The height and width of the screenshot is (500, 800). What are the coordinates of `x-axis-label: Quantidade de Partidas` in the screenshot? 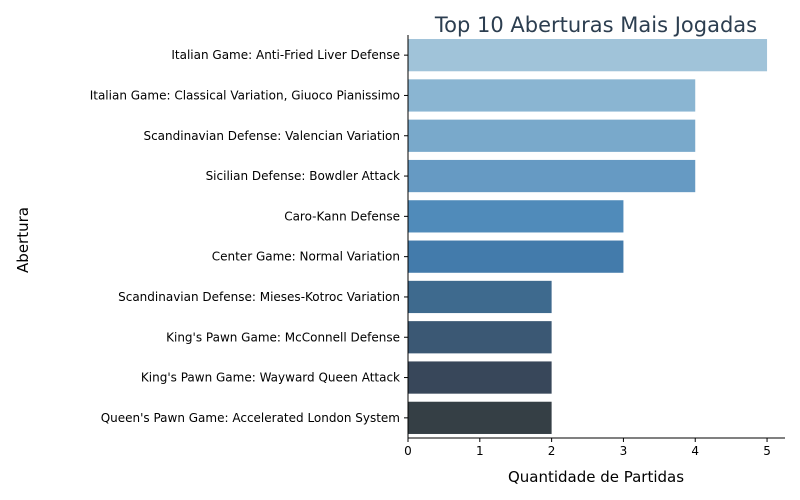 It's located at (596, 477).